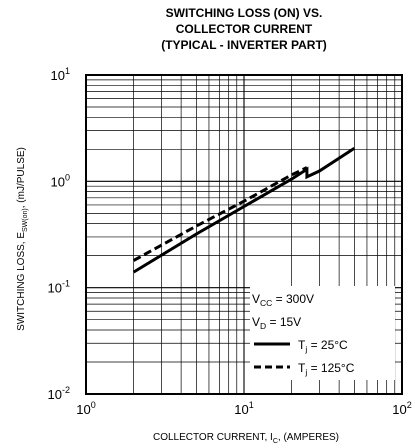 The height and width of the screenshot is (448, 415). Describe the element at coordinates (401, 408) in the screenshot. I see `x-tick-label: 10²` at that location.